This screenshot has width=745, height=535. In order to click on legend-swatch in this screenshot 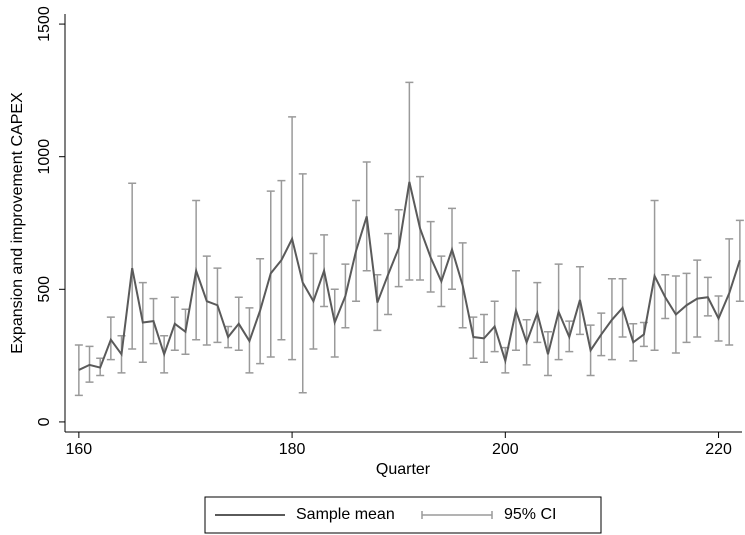, I will do `click(457, 515)`.